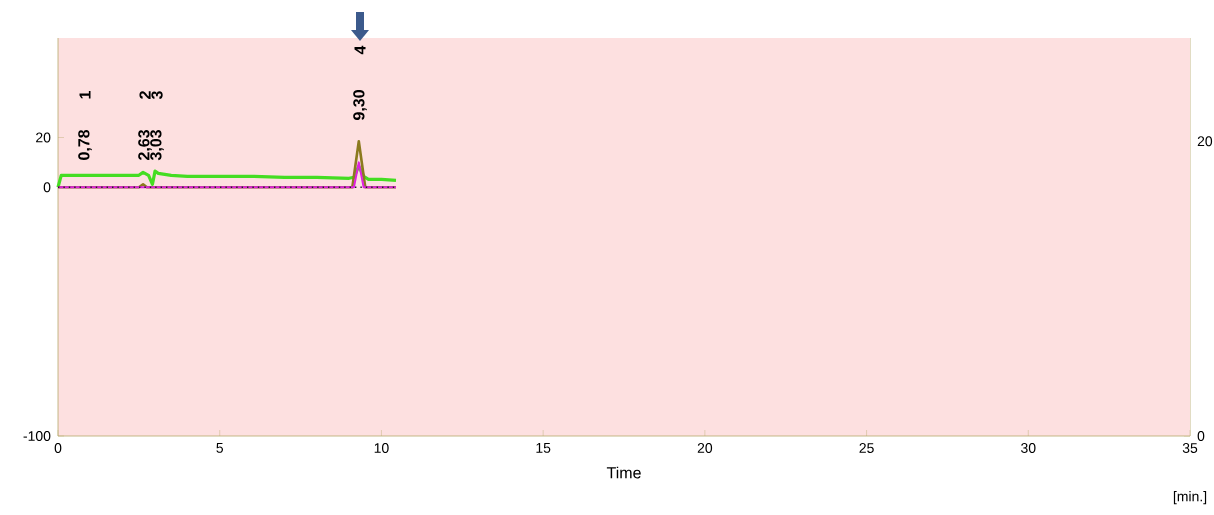 The height and width of the screenshot is (515, 1214). I want to click on annotation: 0,78, so click(85, 144).